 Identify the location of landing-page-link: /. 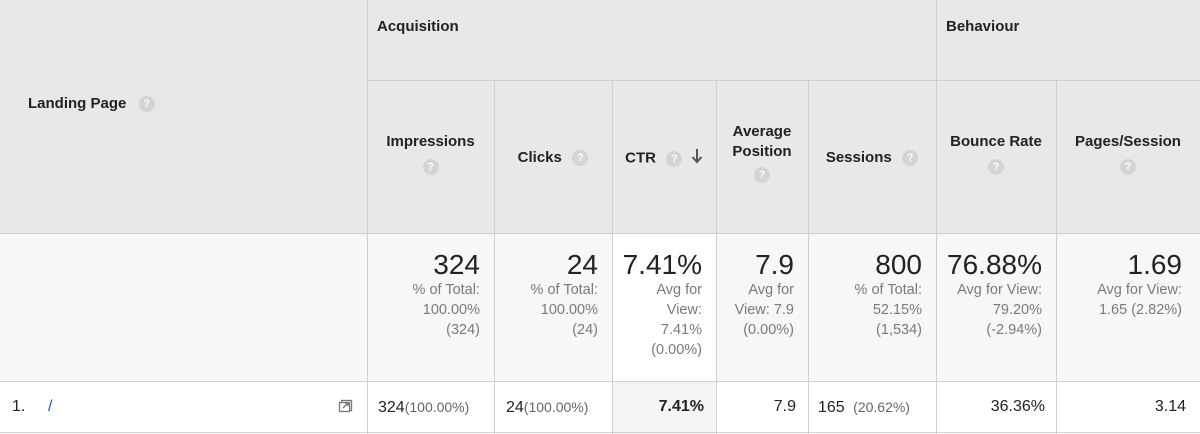
(50, 406).